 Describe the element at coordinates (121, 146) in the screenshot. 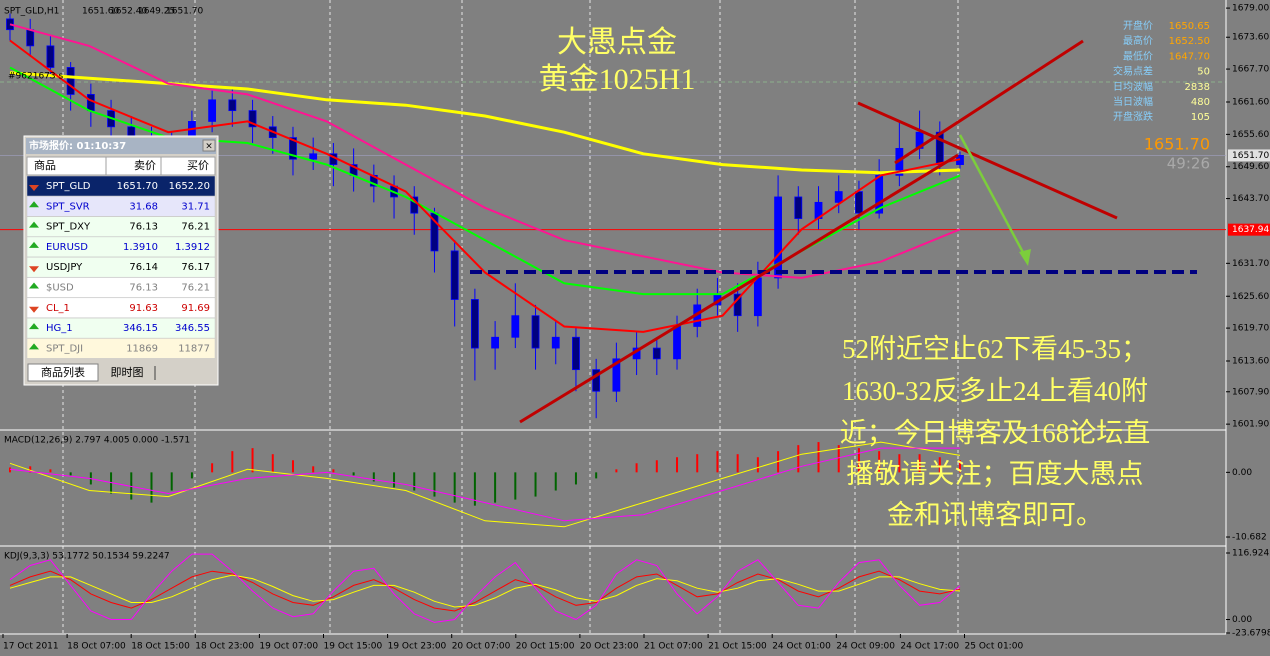

I see `title-bar` at that location.